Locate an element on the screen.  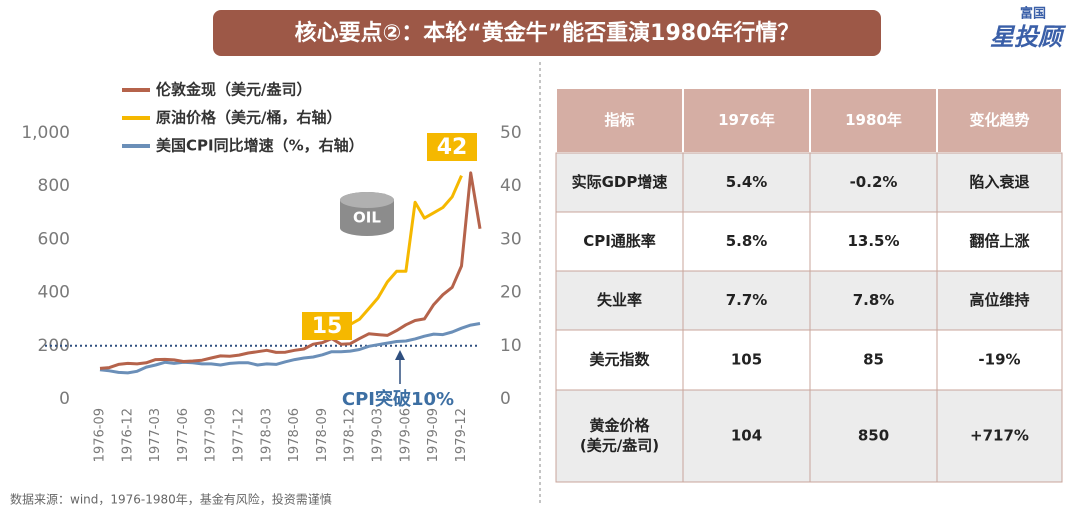
table-cell: 黄金价格 is located at coordinates (619, 426).